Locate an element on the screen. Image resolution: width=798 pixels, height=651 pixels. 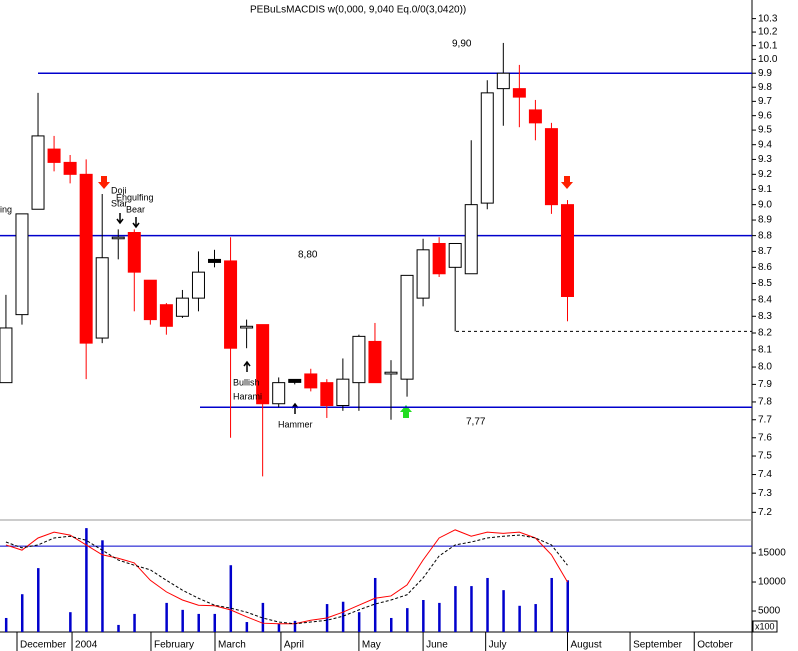
y-tick-label: 8.9 is located at coordinates (765, 220).